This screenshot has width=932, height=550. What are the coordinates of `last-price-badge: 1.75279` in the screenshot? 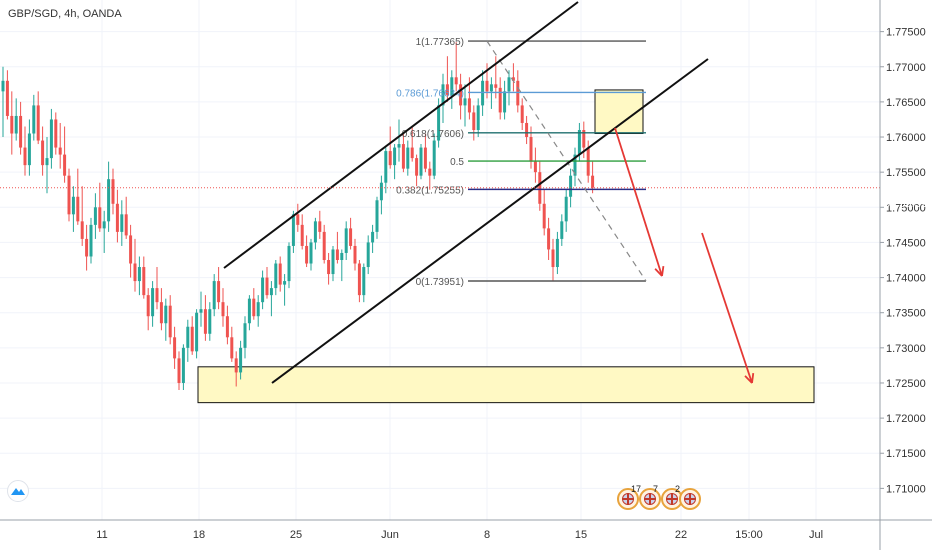 It's located at (905, 185).